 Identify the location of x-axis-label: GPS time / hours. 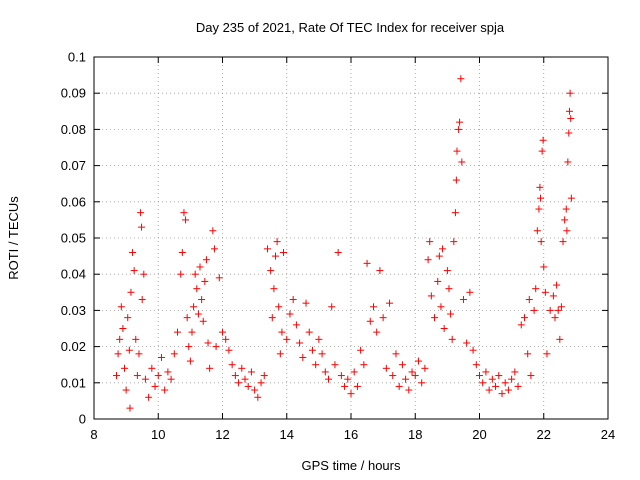
(351, 465).